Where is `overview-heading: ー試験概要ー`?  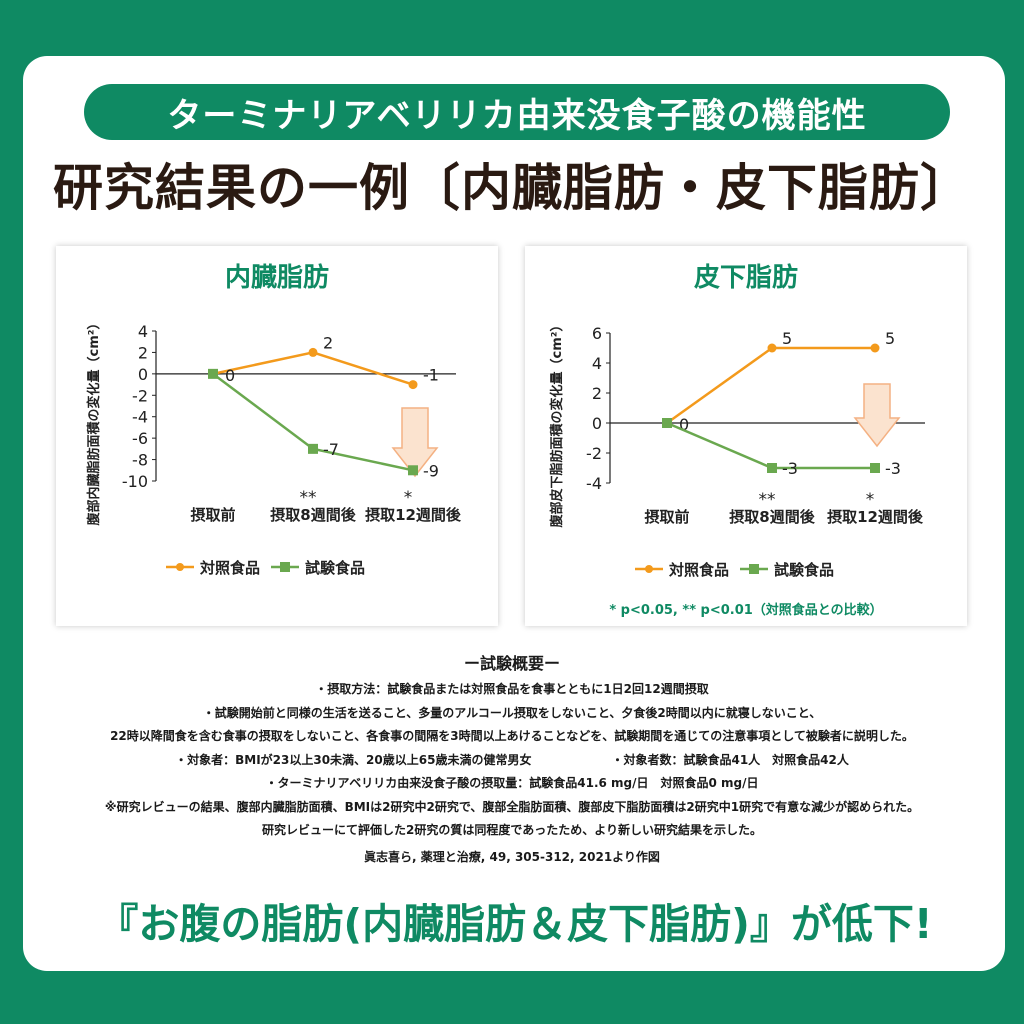 overview-heading: ー試験概要ー is located at coordinates (511, 663).